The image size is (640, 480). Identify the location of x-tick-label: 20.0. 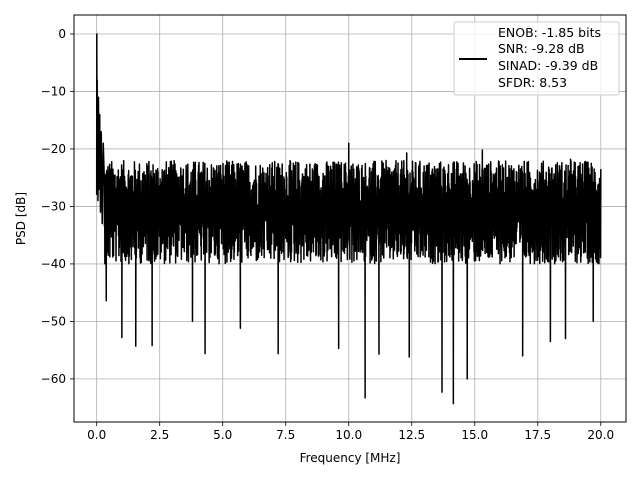
(600, 435).